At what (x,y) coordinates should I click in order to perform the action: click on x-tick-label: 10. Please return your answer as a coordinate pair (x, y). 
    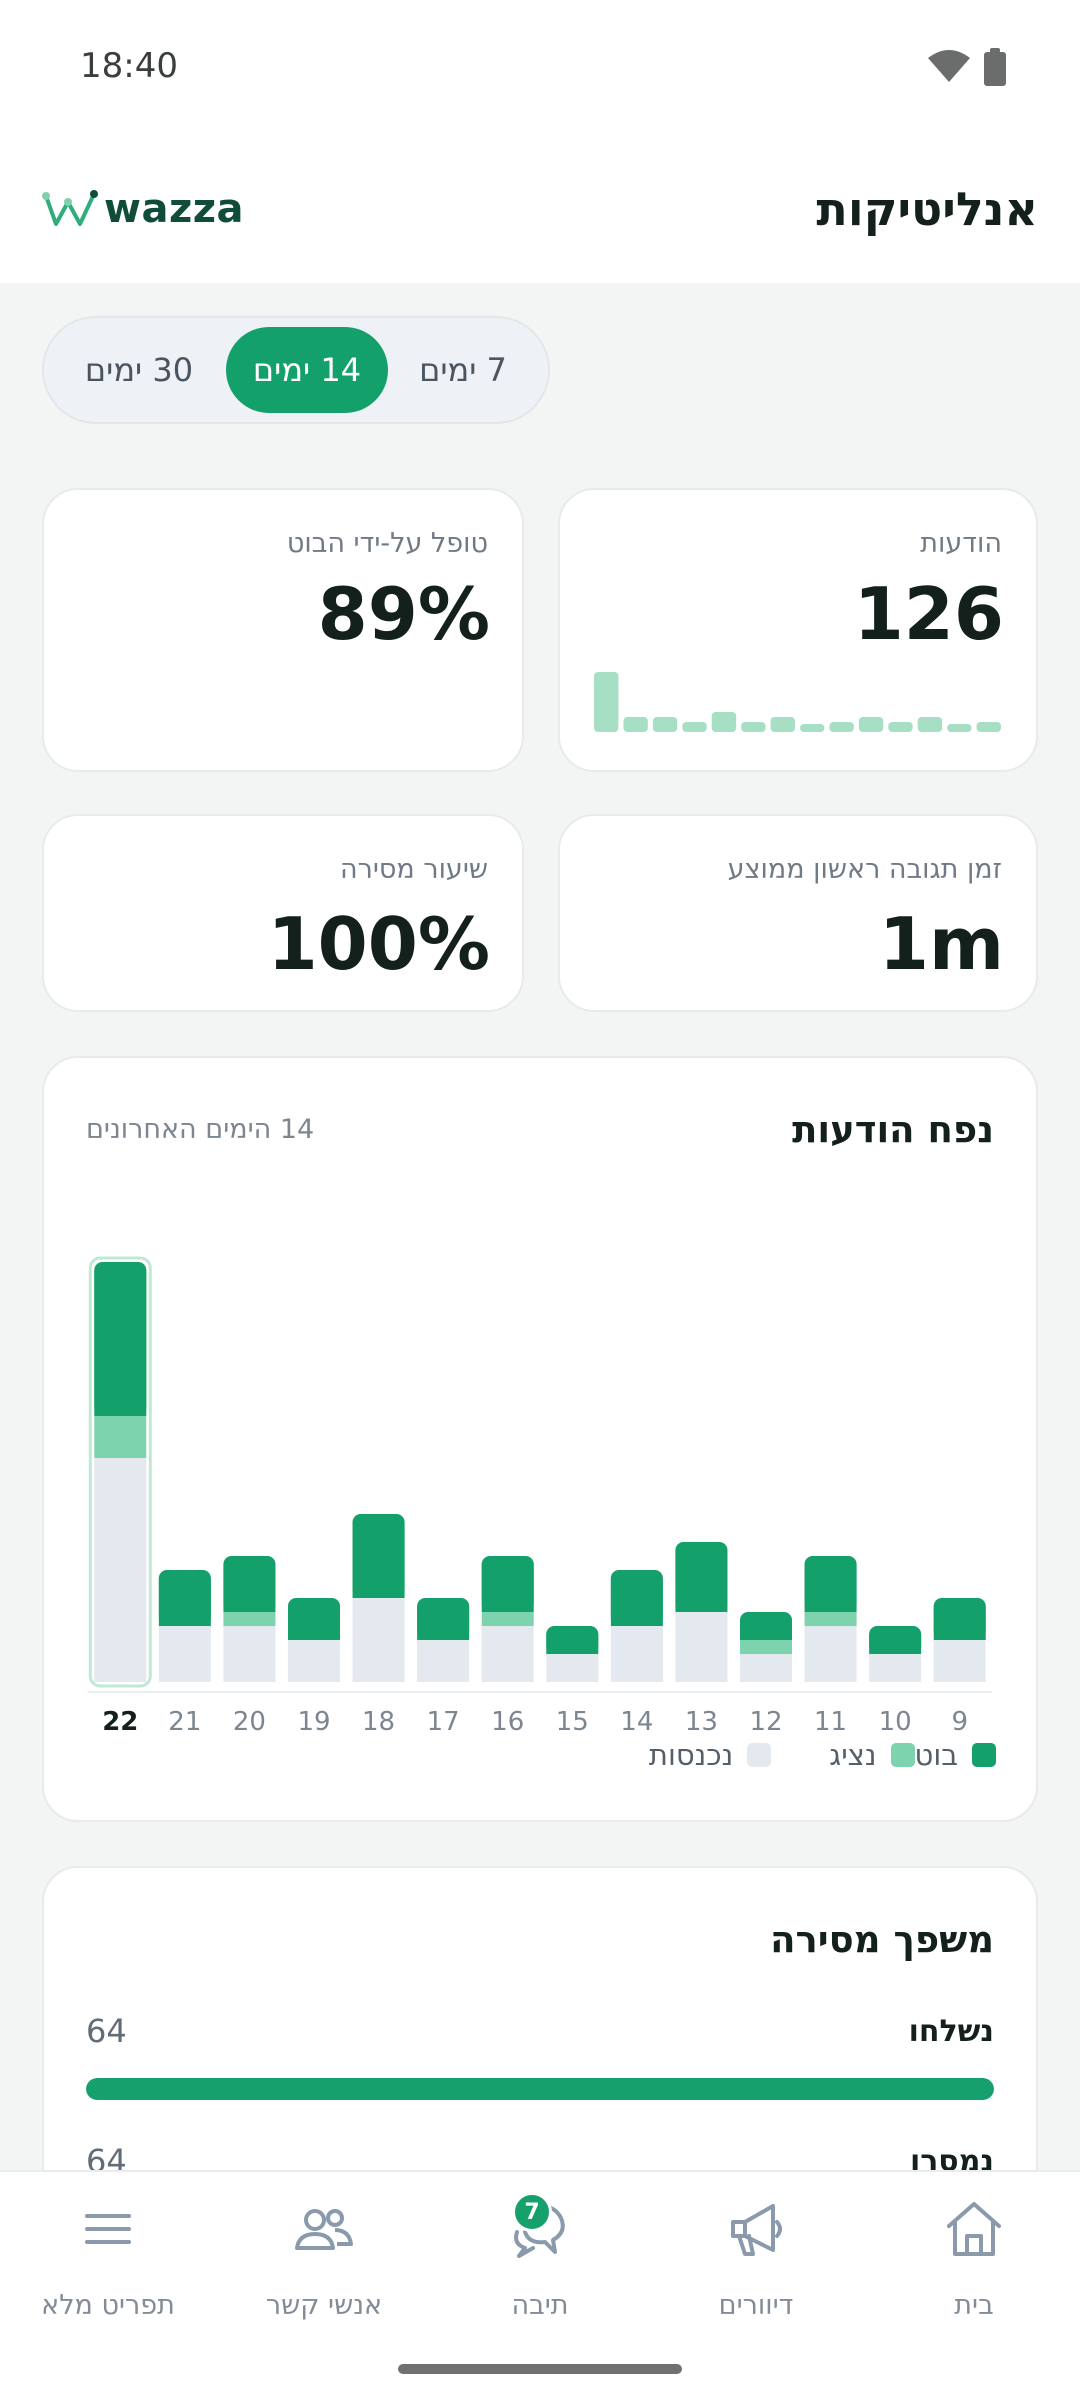
    Looking at the image, I should click on (895, 1722).